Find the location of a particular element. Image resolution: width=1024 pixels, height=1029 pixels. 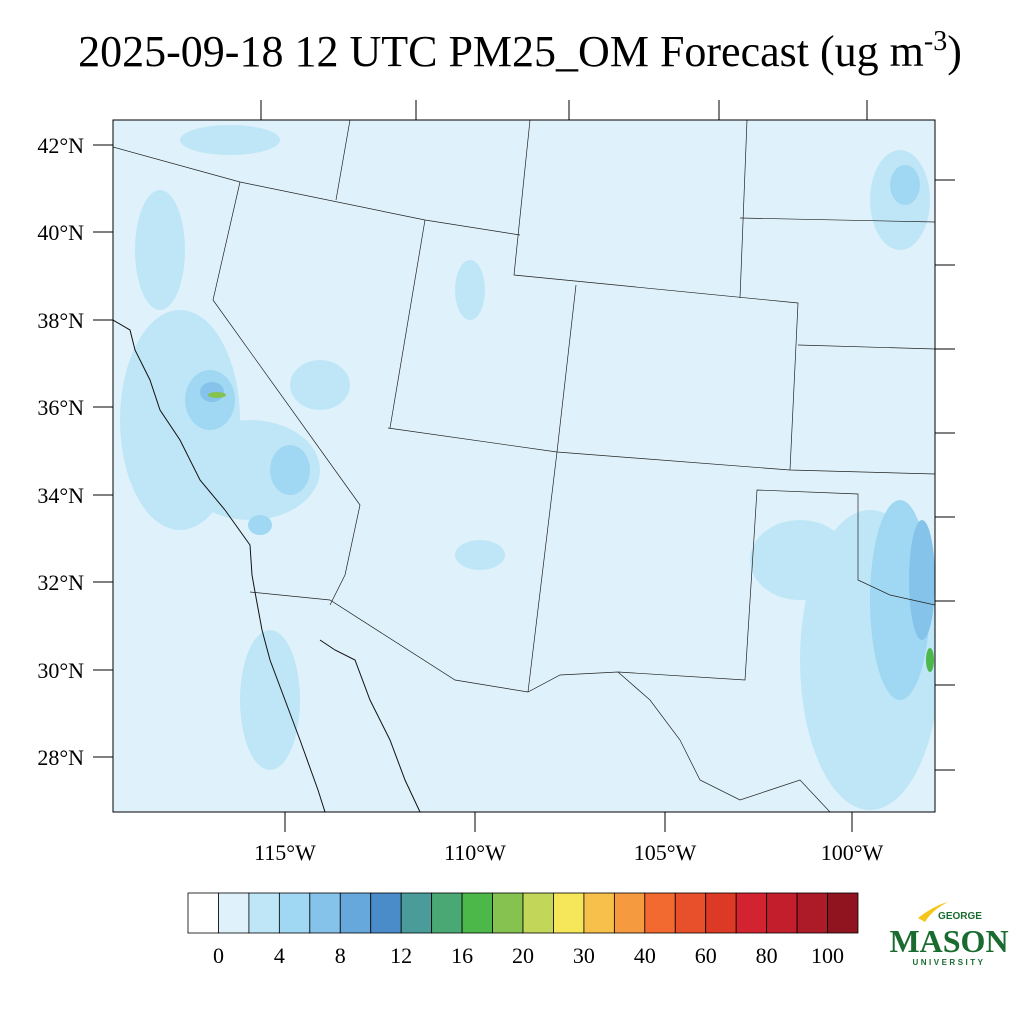

title-superscript: -3 is located at coordinates (935, 41).